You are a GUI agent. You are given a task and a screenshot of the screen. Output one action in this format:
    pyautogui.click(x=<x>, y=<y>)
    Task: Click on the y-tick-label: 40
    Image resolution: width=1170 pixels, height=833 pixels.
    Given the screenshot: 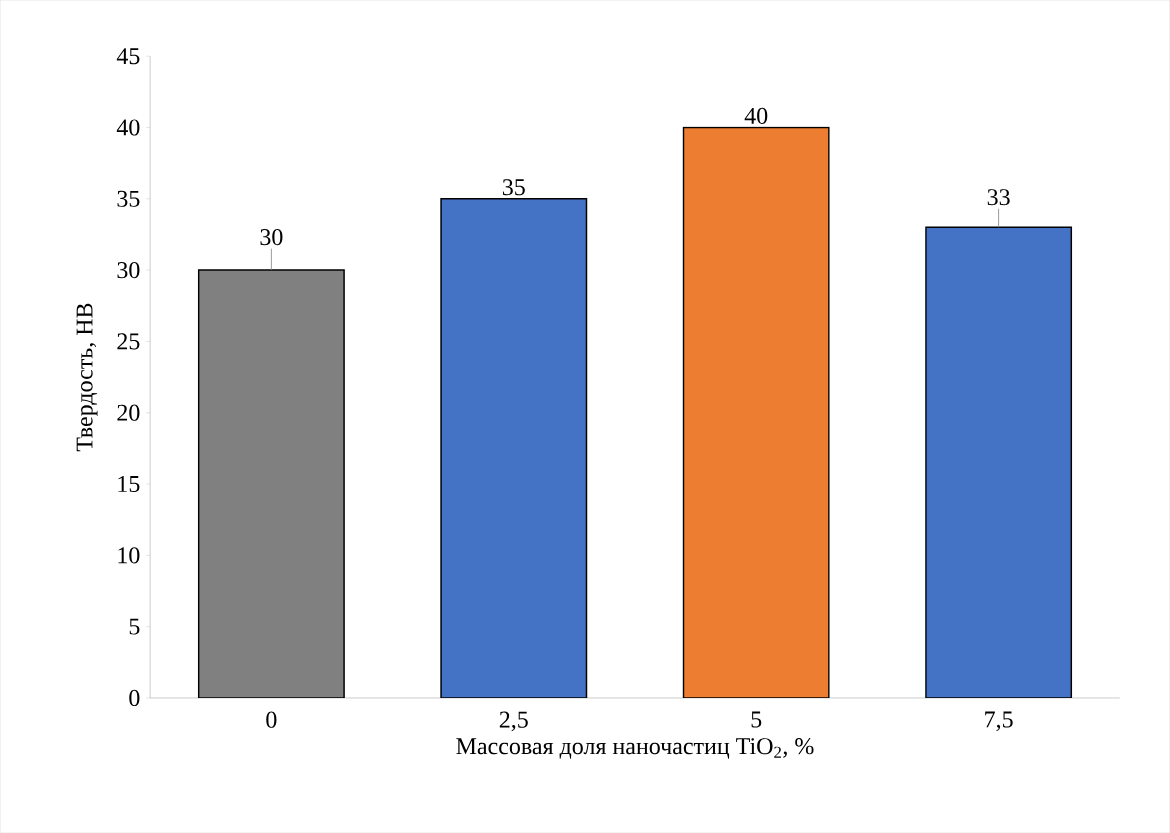 What is the action you would take?
    pyautogui.click(x=128, y=127)
    